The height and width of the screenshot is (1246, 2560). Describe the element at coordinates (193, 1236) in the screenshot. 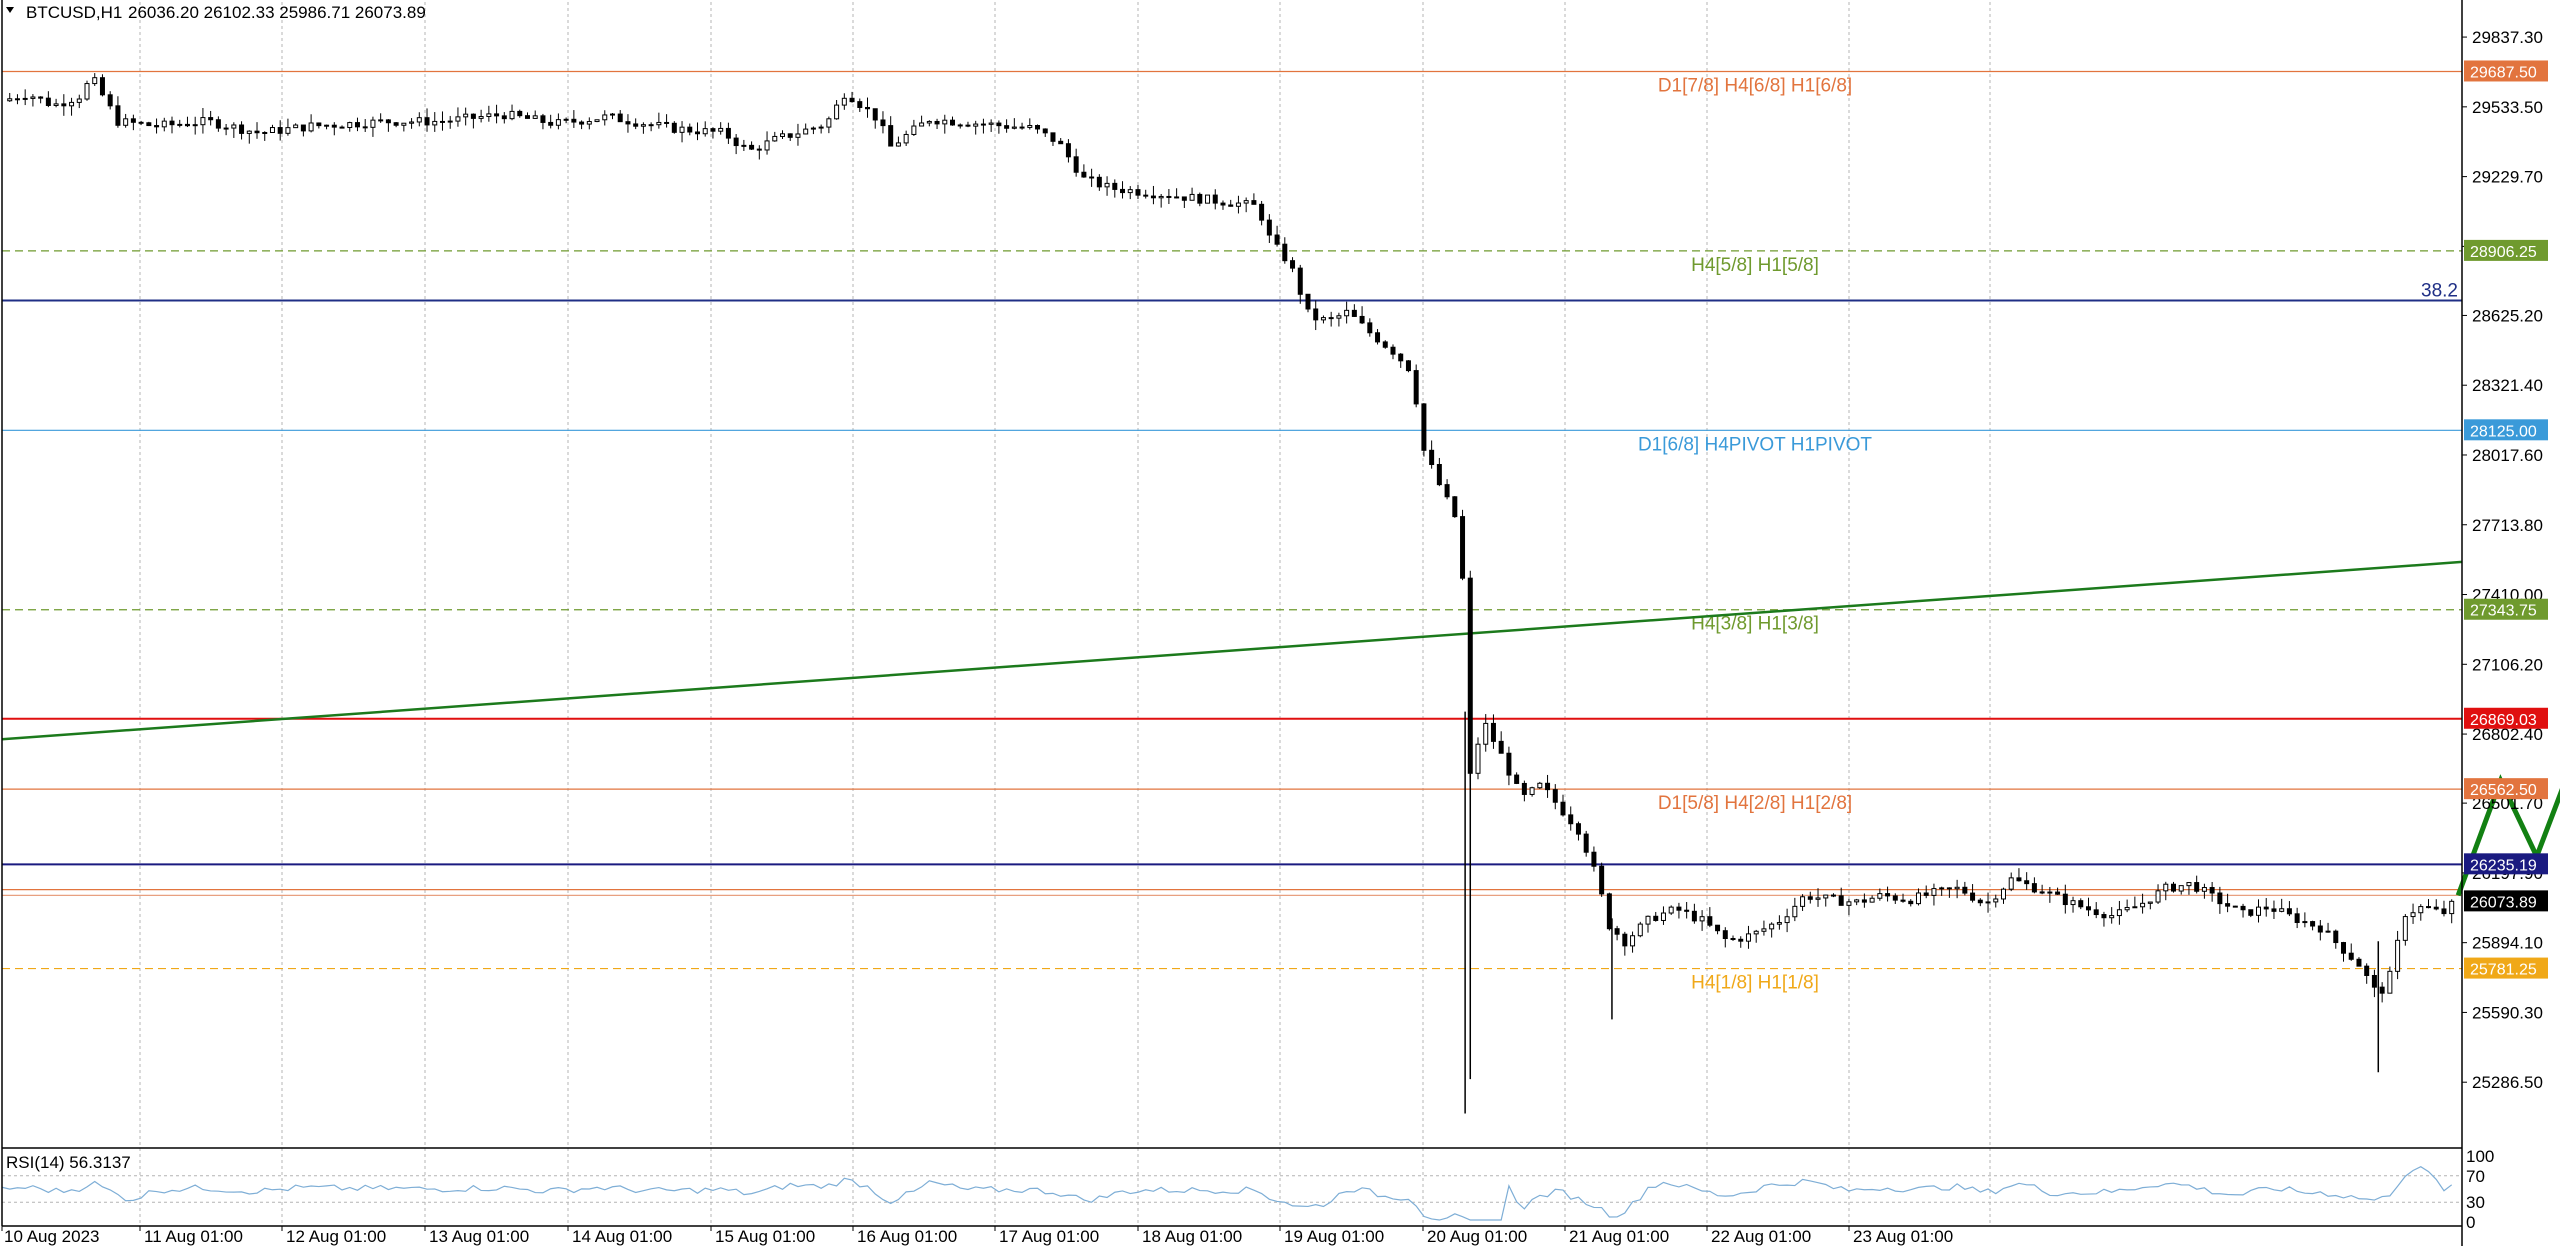

I see `x-tick-label: 11 Aug 01:00` at that location.